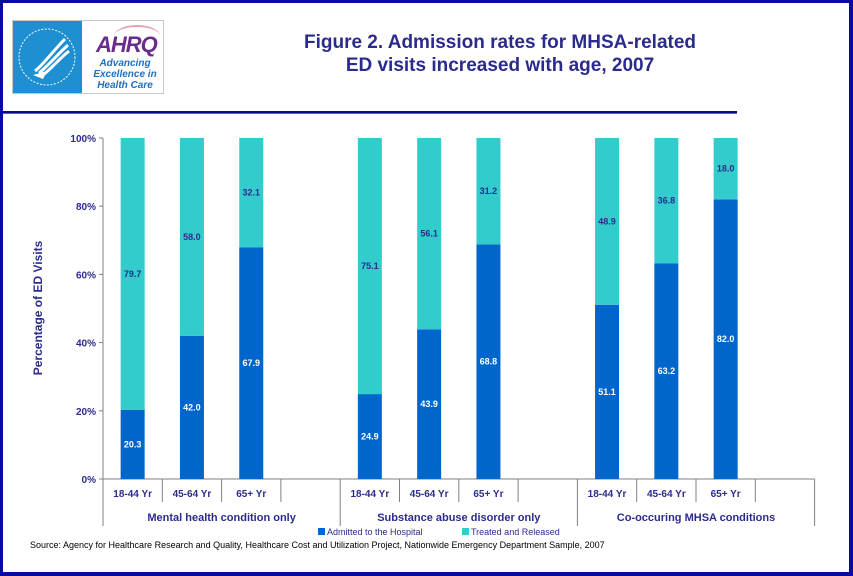 Image resolution: width=853 pixels, height=576 pixels. I want to click on ahrq-arc-icon, so click(137, 36).